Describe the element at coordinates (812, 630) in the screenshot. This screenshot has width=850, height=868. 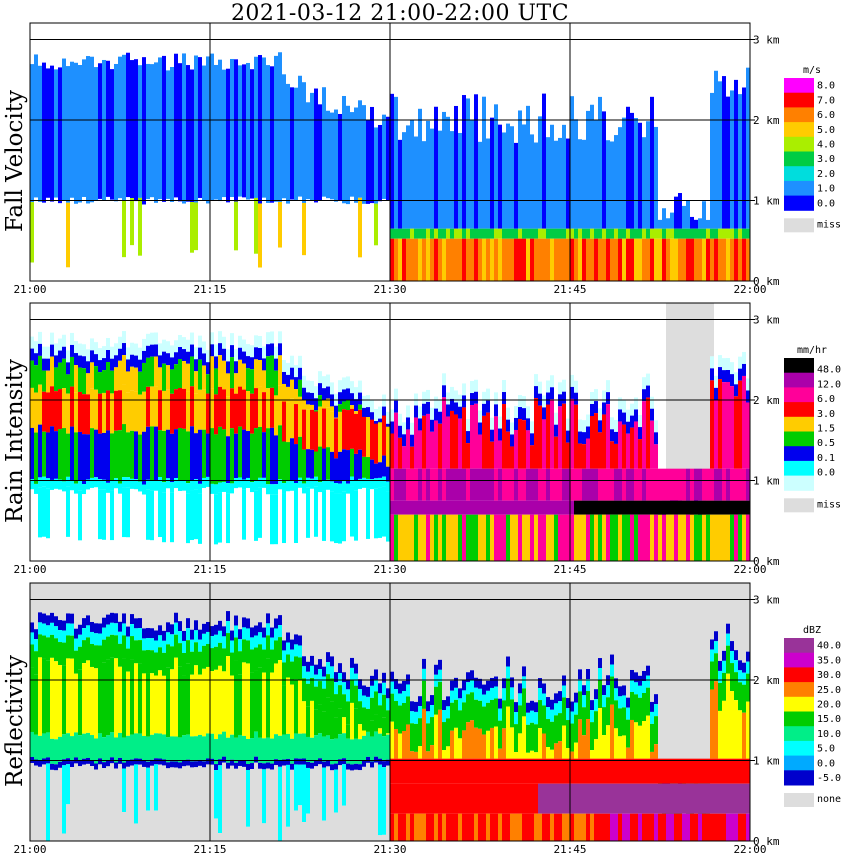
I see `legend-unit: dBZ` at that location.